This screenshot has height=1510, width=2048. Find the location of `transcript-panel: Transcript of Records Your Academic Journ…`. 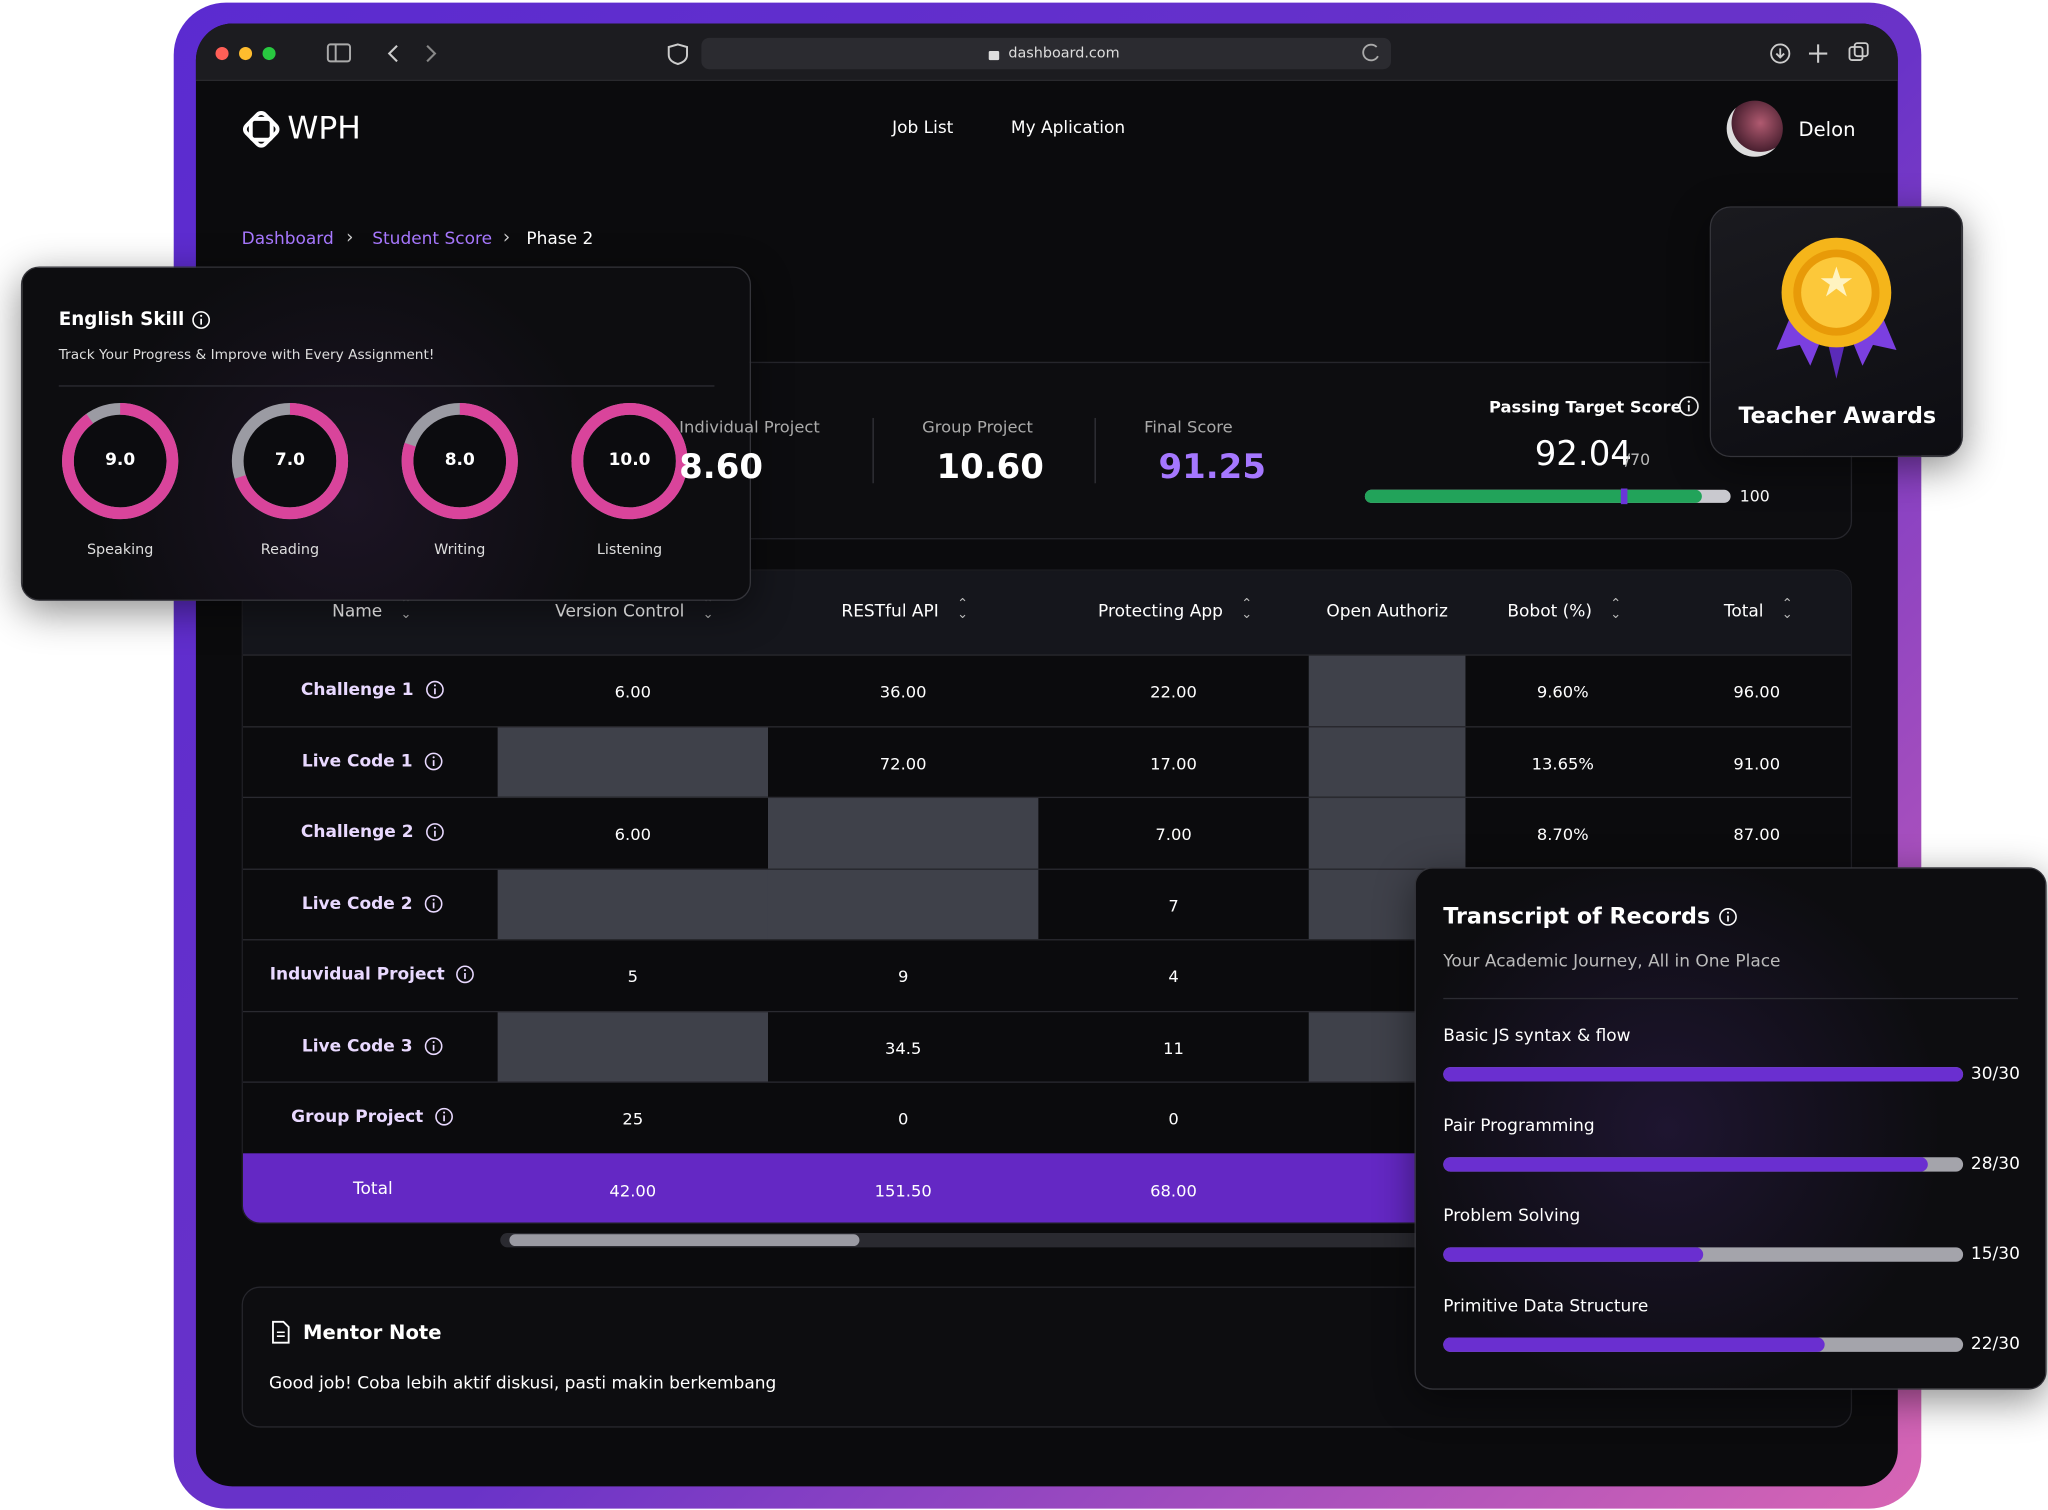

transcript-panel: Transcript of Records Your Academic Journ… is located at coordinates (1730, 1128).